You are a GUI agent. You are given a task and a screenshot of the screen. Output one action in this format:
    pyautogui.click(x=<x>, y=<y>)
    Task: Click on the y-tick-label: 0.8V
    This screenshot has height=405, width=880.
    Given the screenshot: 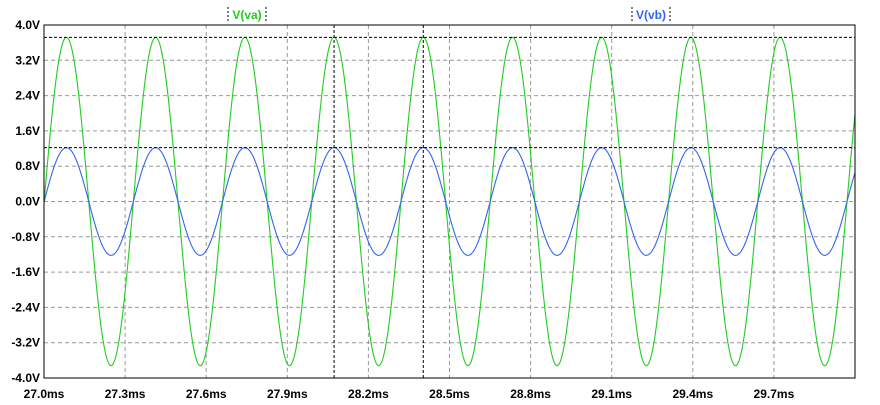 What is the action you would take?
    pyautogui.click(x=27, y=166)
    